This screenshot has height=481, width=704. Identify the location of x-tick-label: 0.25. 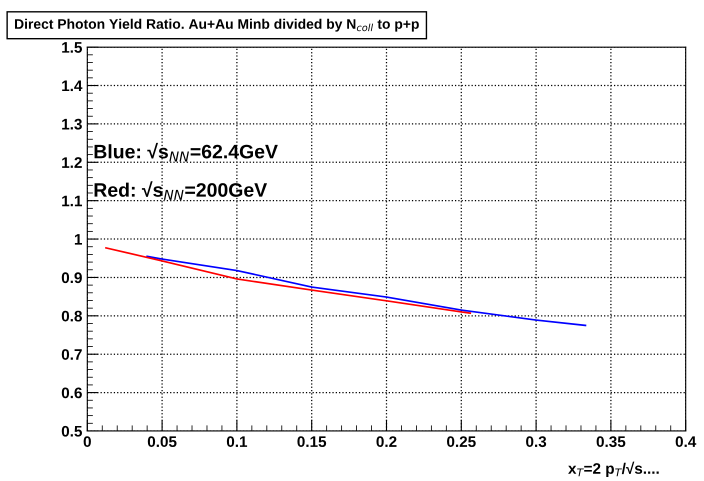
(461, 442).